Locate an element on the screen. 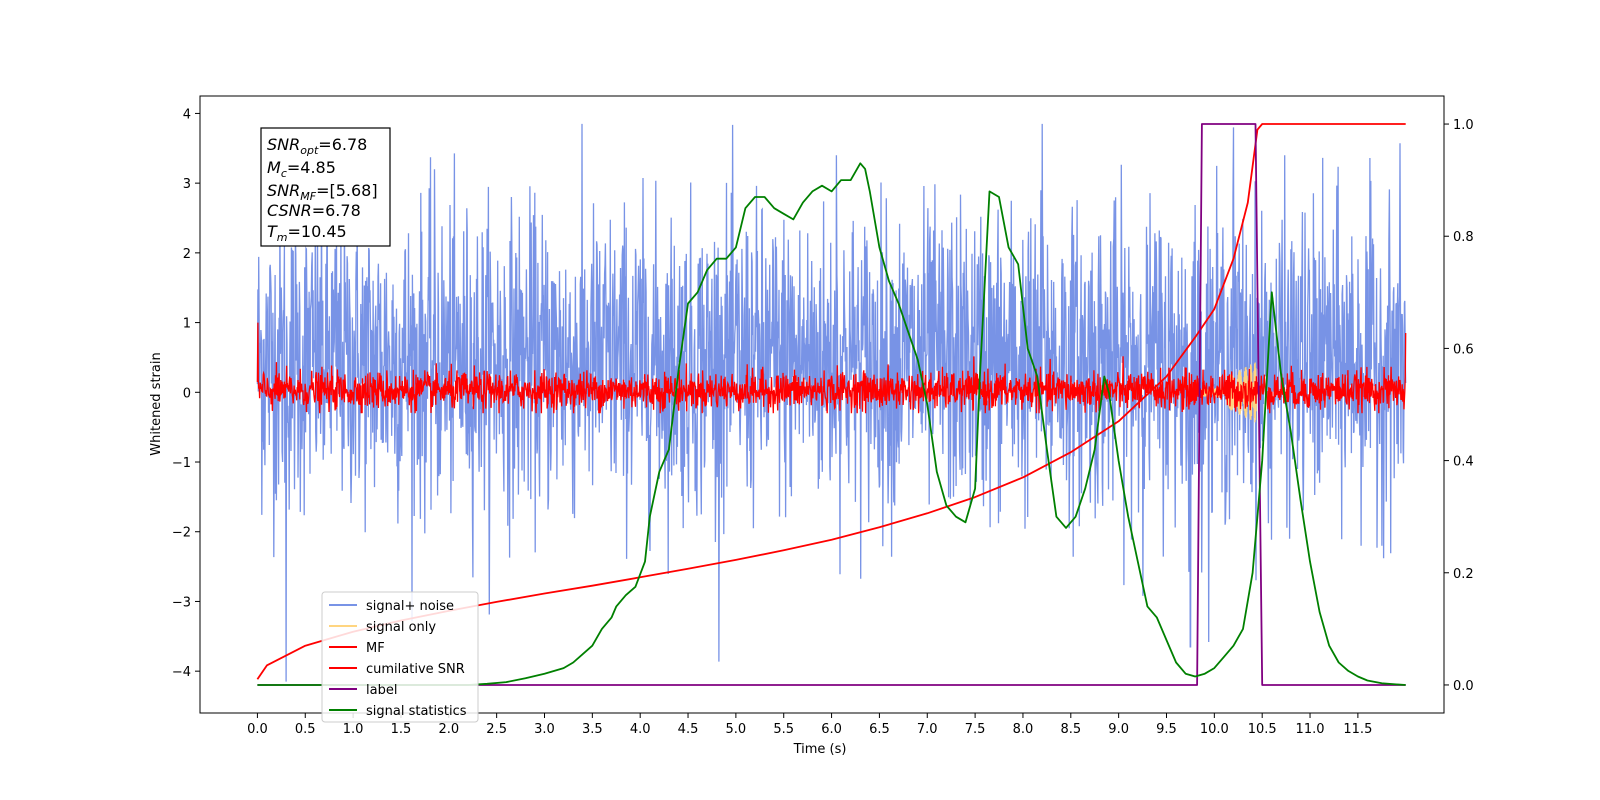 The height and width of the screenshot is (800, 1600). x-tick-label: 2.5 is located at coordinates (496, 729).